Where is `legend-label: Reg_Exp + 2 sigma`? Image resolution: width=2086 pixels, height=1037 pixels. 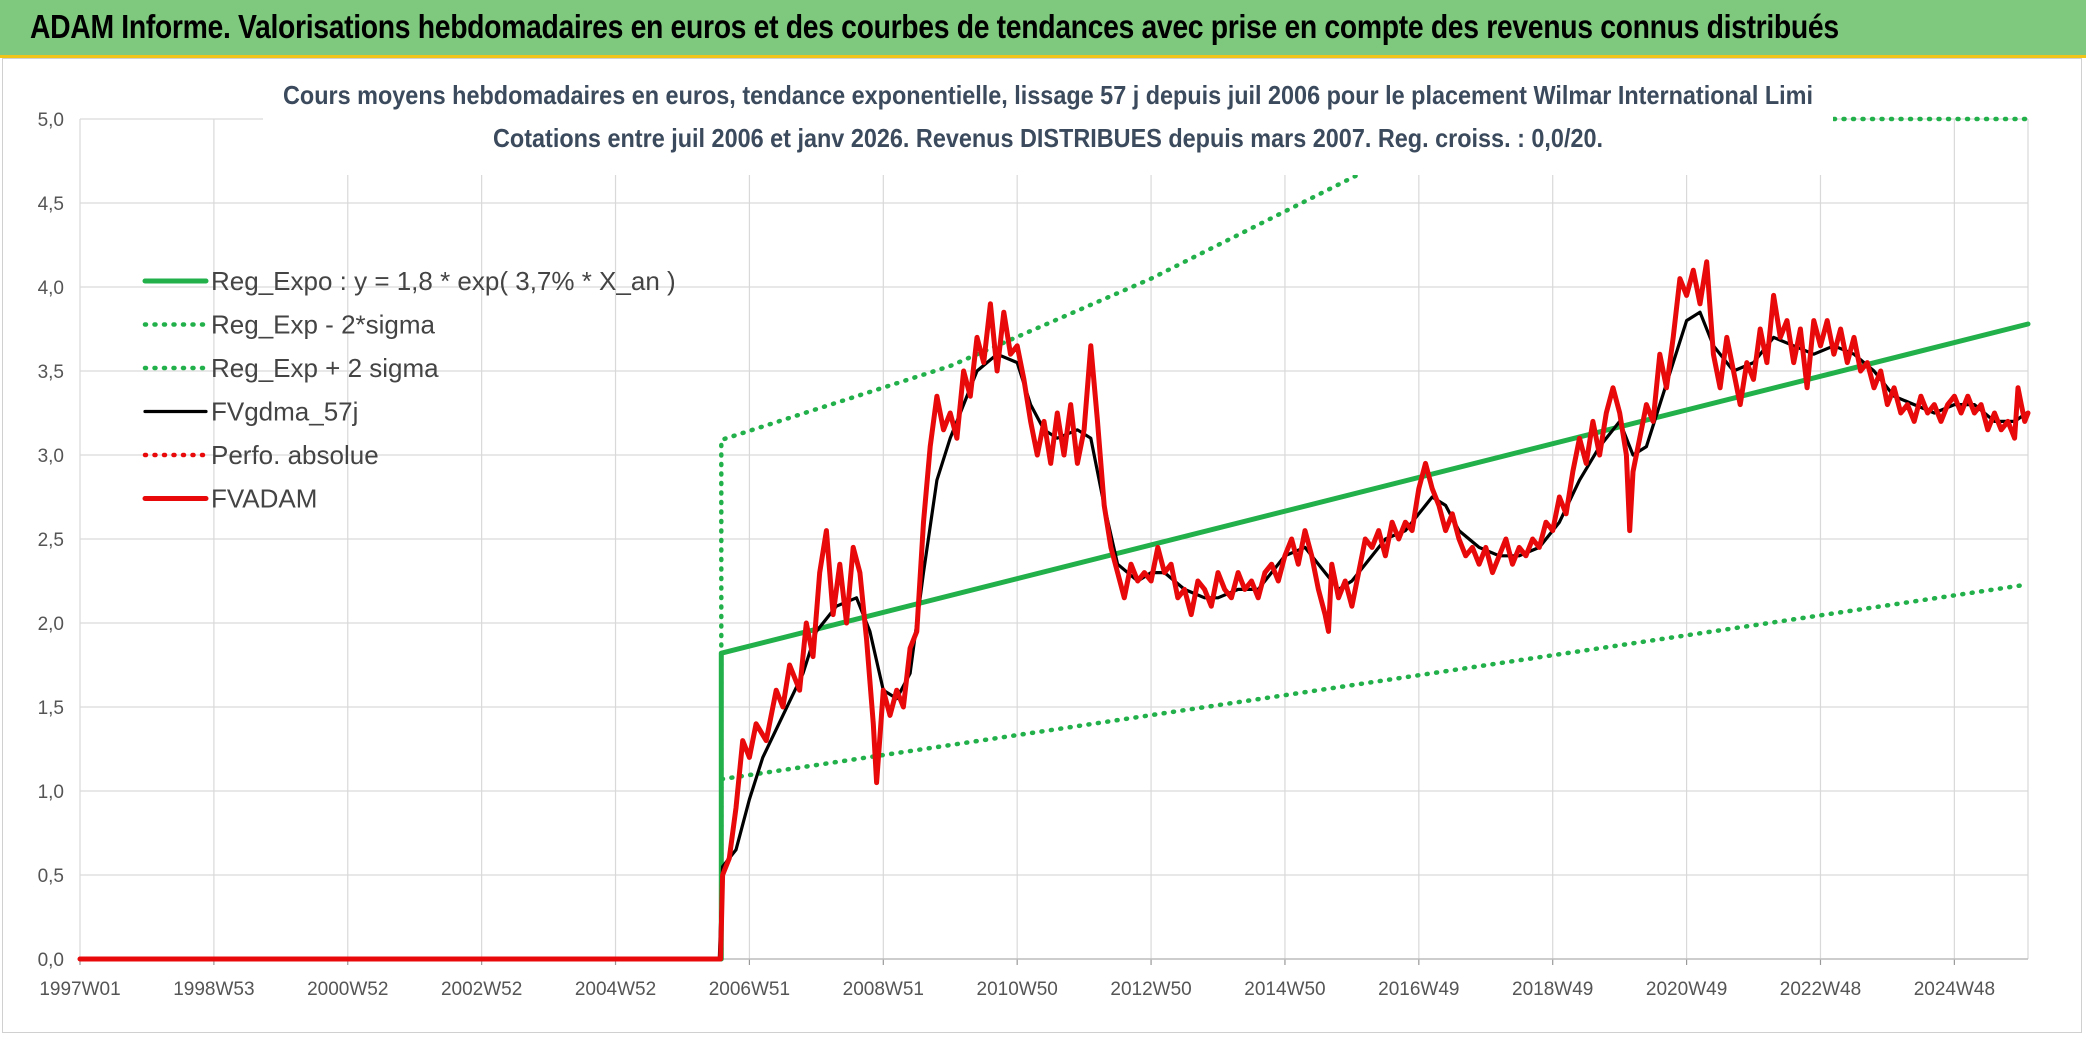 legend-label: Reg_Exp + 2 sigma is located at coordinates (325, 368).